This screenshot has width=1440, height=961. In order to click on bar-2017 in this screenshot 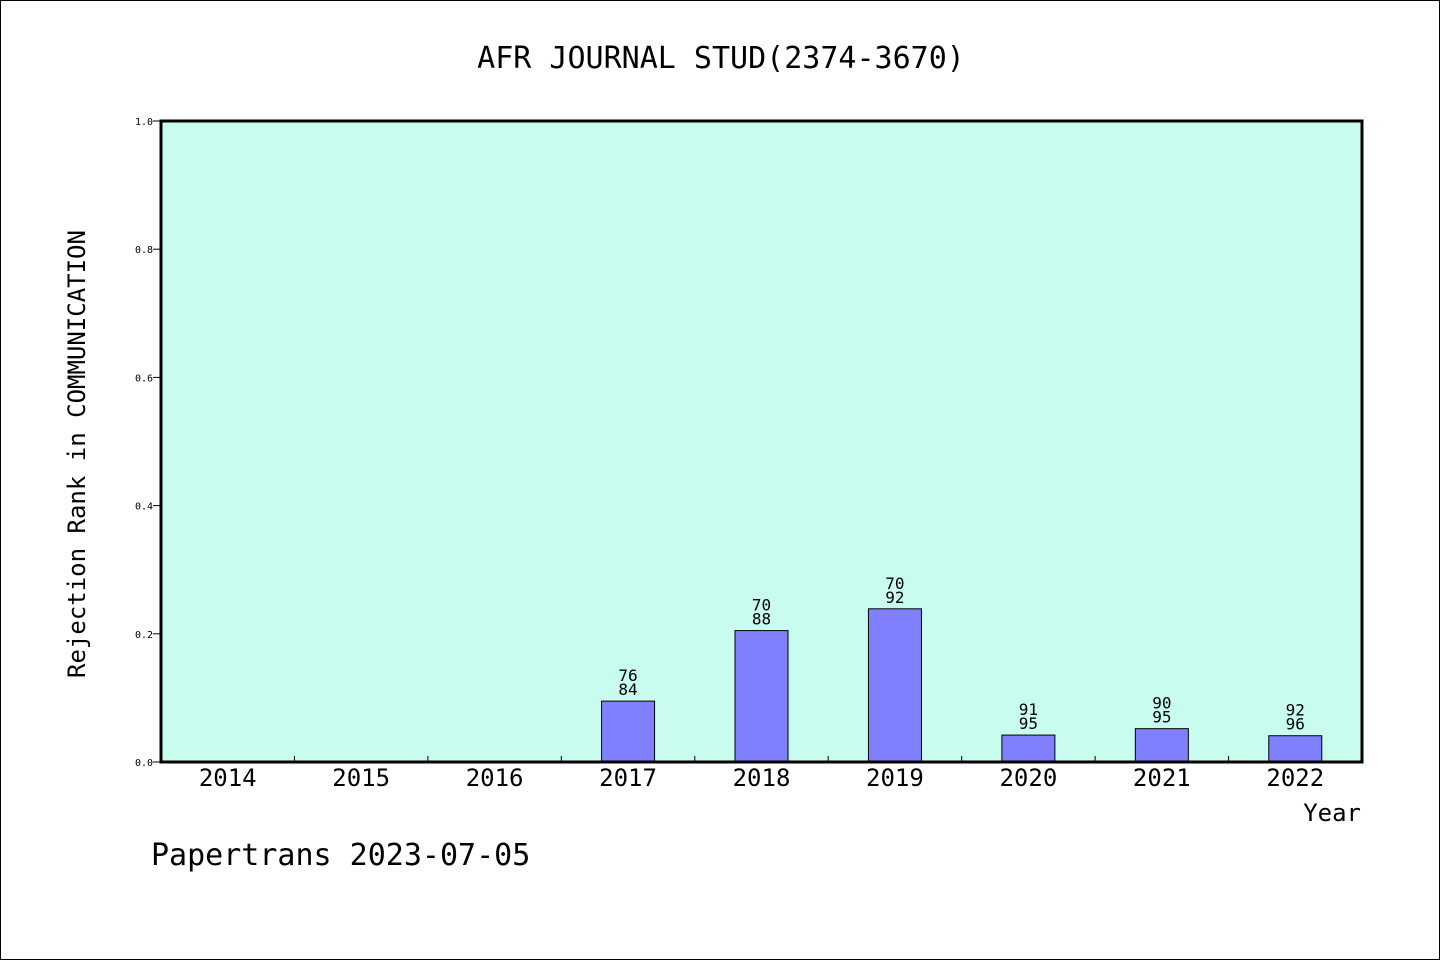, I will do `click(628, 731)`.